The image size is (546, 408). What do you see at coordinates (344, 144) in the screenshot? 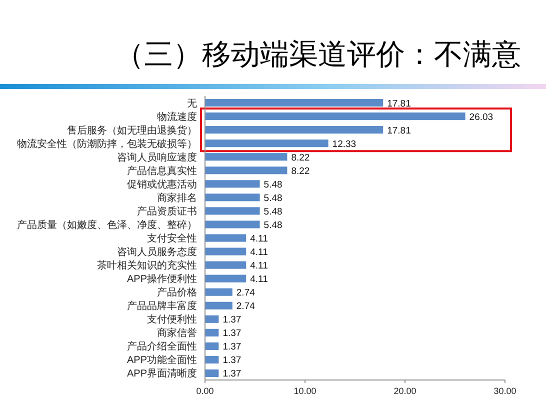
I see `data-label: 12.33` at bounding box center [344, 144].